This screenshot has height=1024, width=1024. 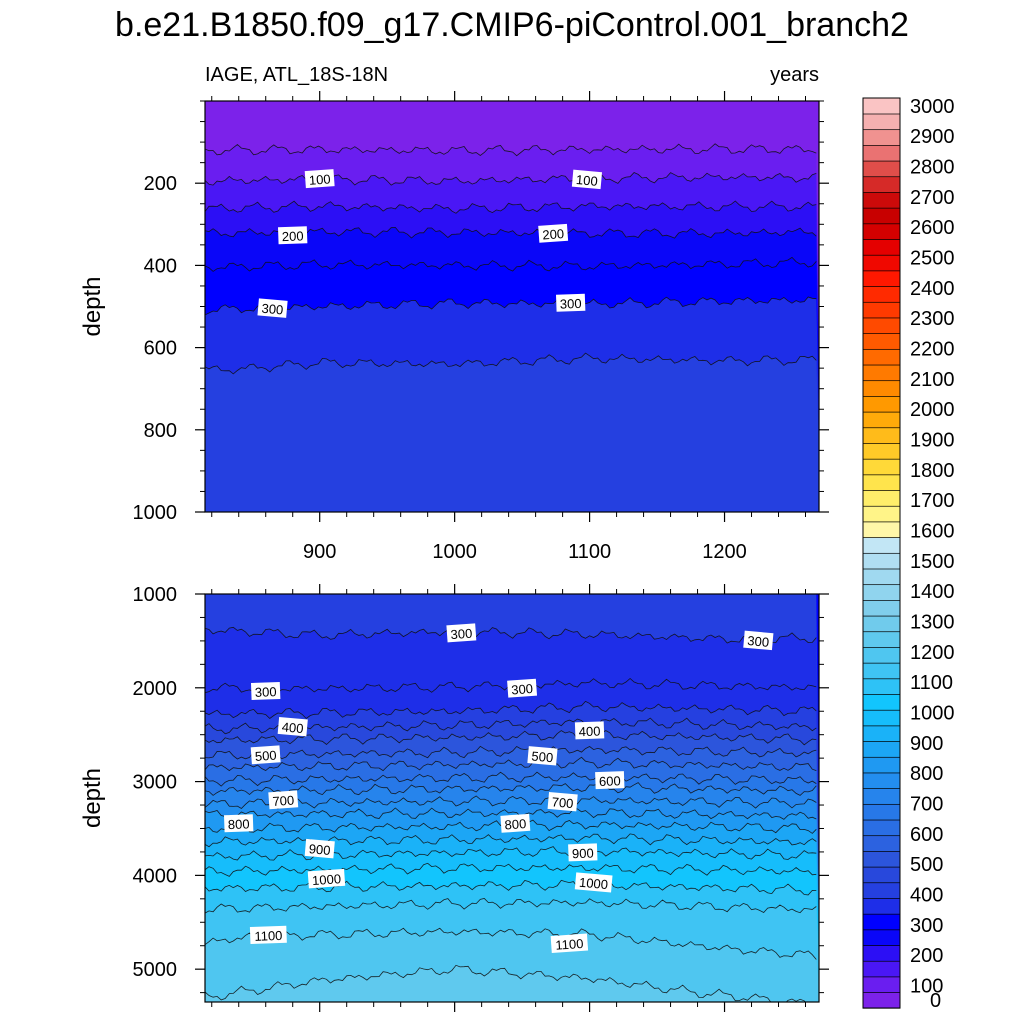 I want to click on contour-label-text: 600, so click(x=610, y=781).